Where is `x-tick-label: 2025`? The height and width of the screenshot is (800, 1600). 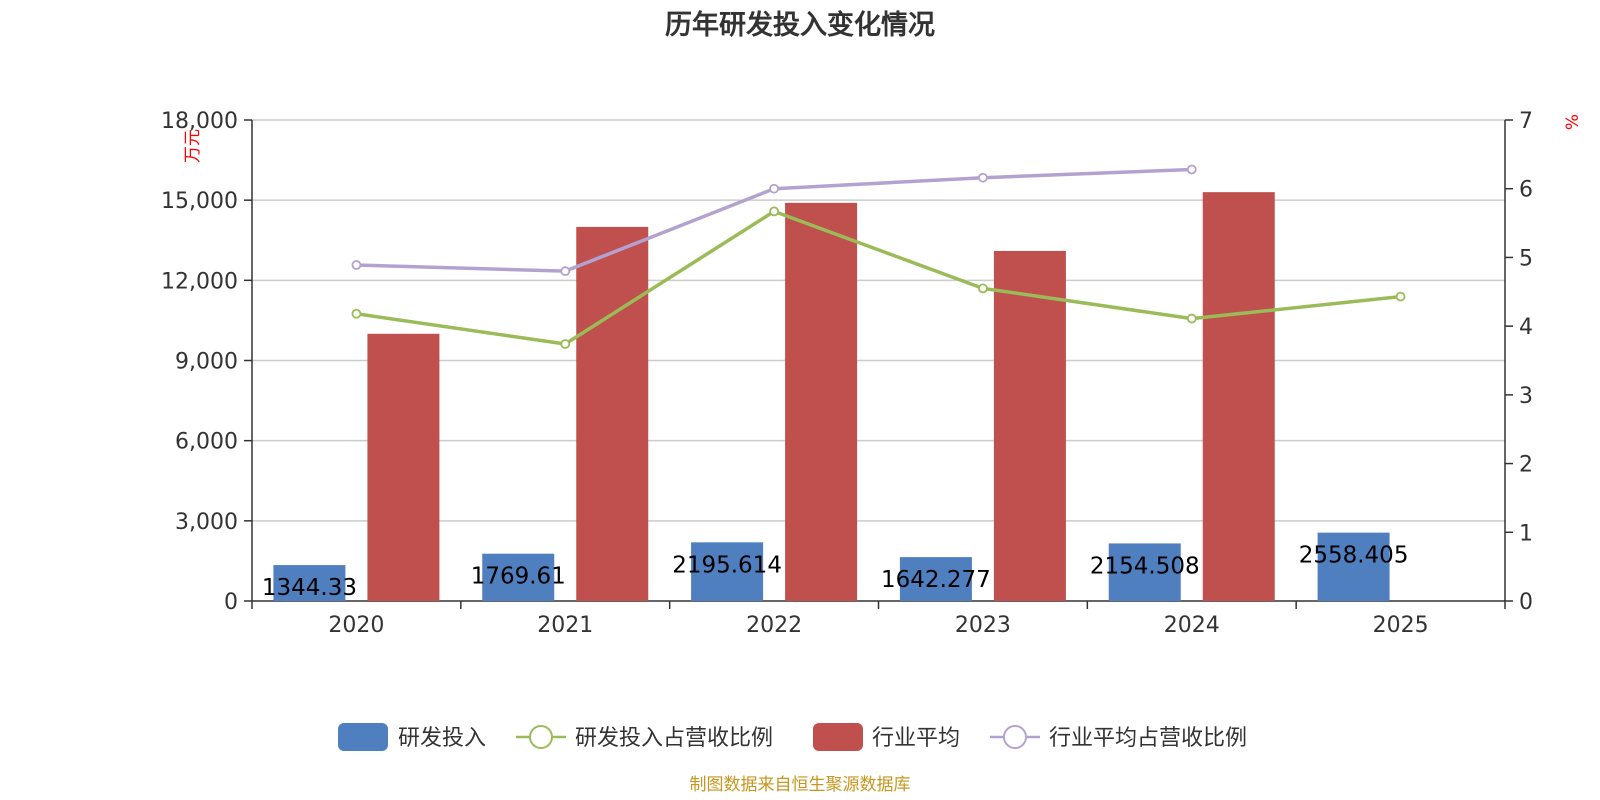 x-tick-label: 2025 is located at coordinates (1401, 625).